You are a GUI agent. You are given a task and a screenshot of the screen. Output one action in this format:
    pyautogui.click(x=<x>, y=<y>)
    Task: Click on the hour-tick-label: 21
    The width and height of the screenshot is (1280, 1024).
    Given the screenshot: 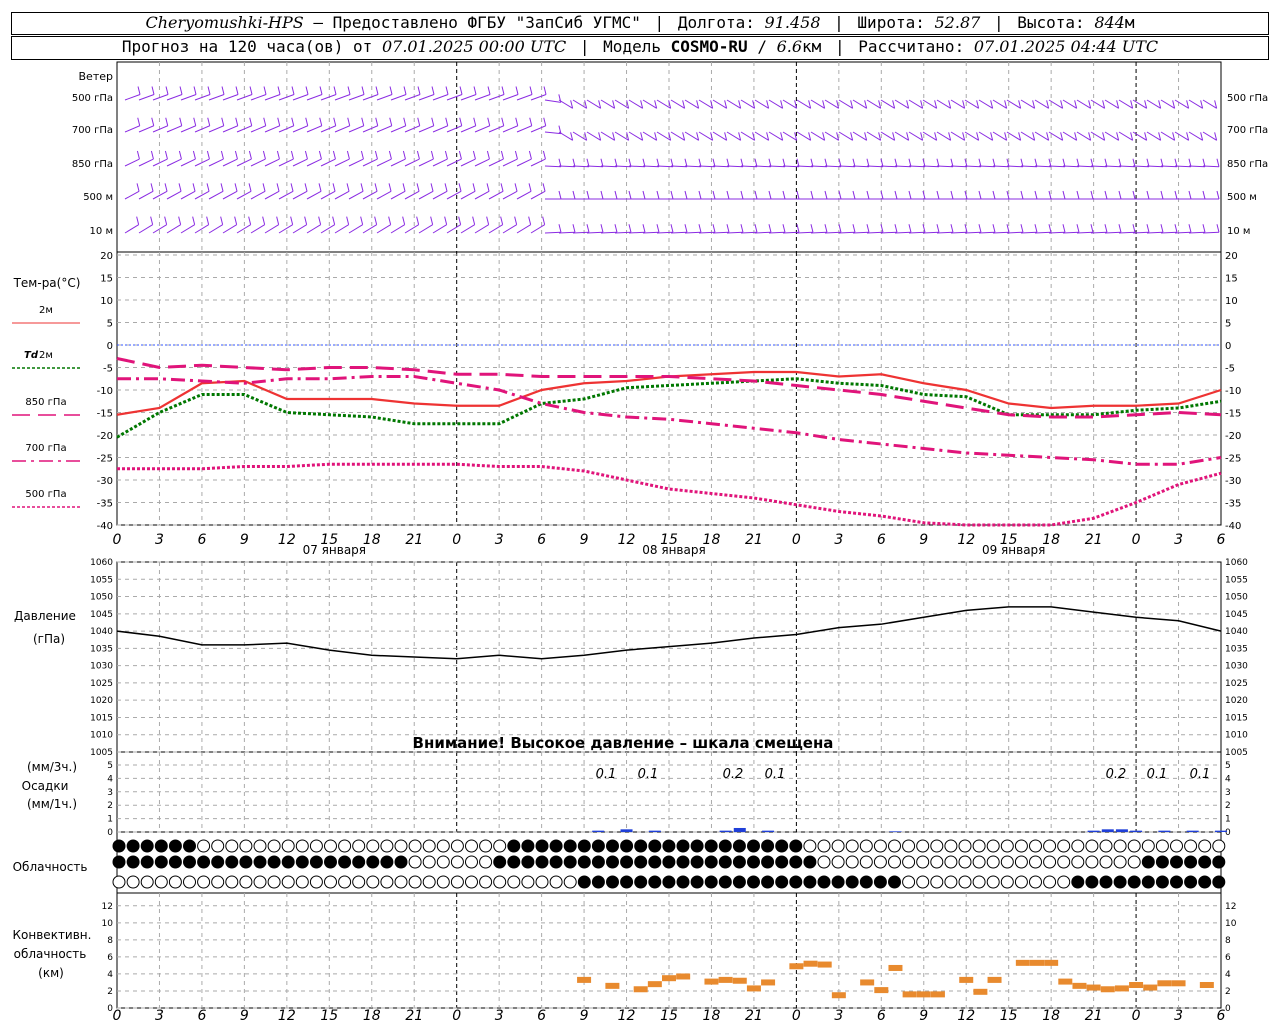 What is the action you would take?
    pyautogui.click(x=1094, y=540)
    